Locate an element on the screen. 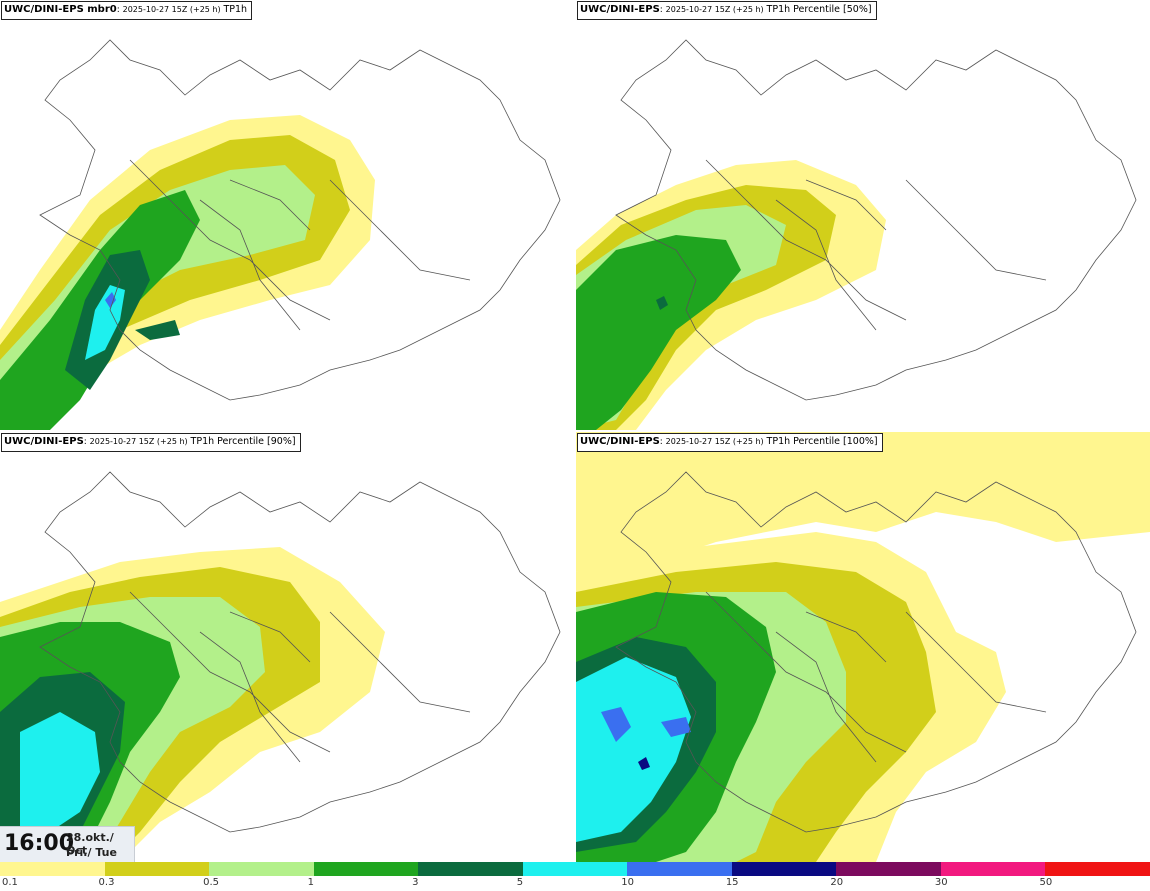  param-label: TP1h Percentile [100%] is located at coordinates (822, 441).